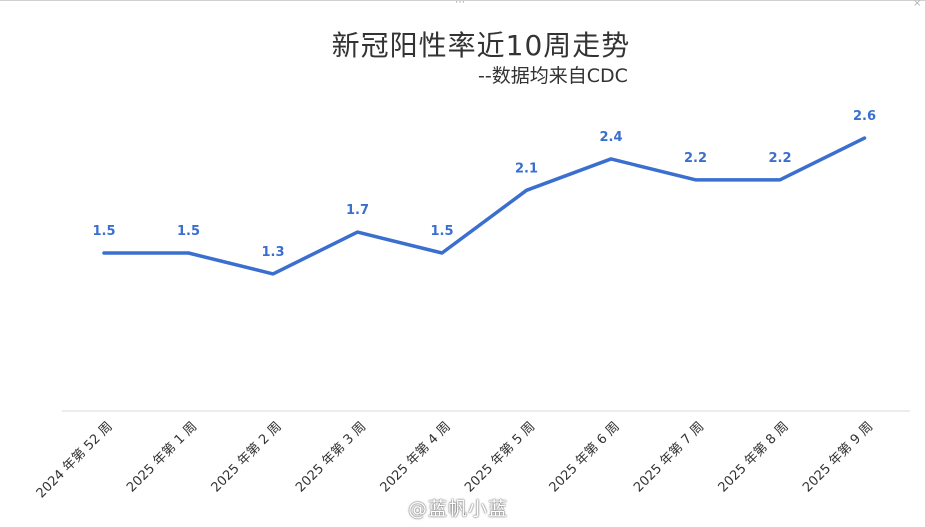  What do you see at coordinates (864, 116) in the screenshot?
I see `data-label: 2.6` at bounding box center [864, 116].